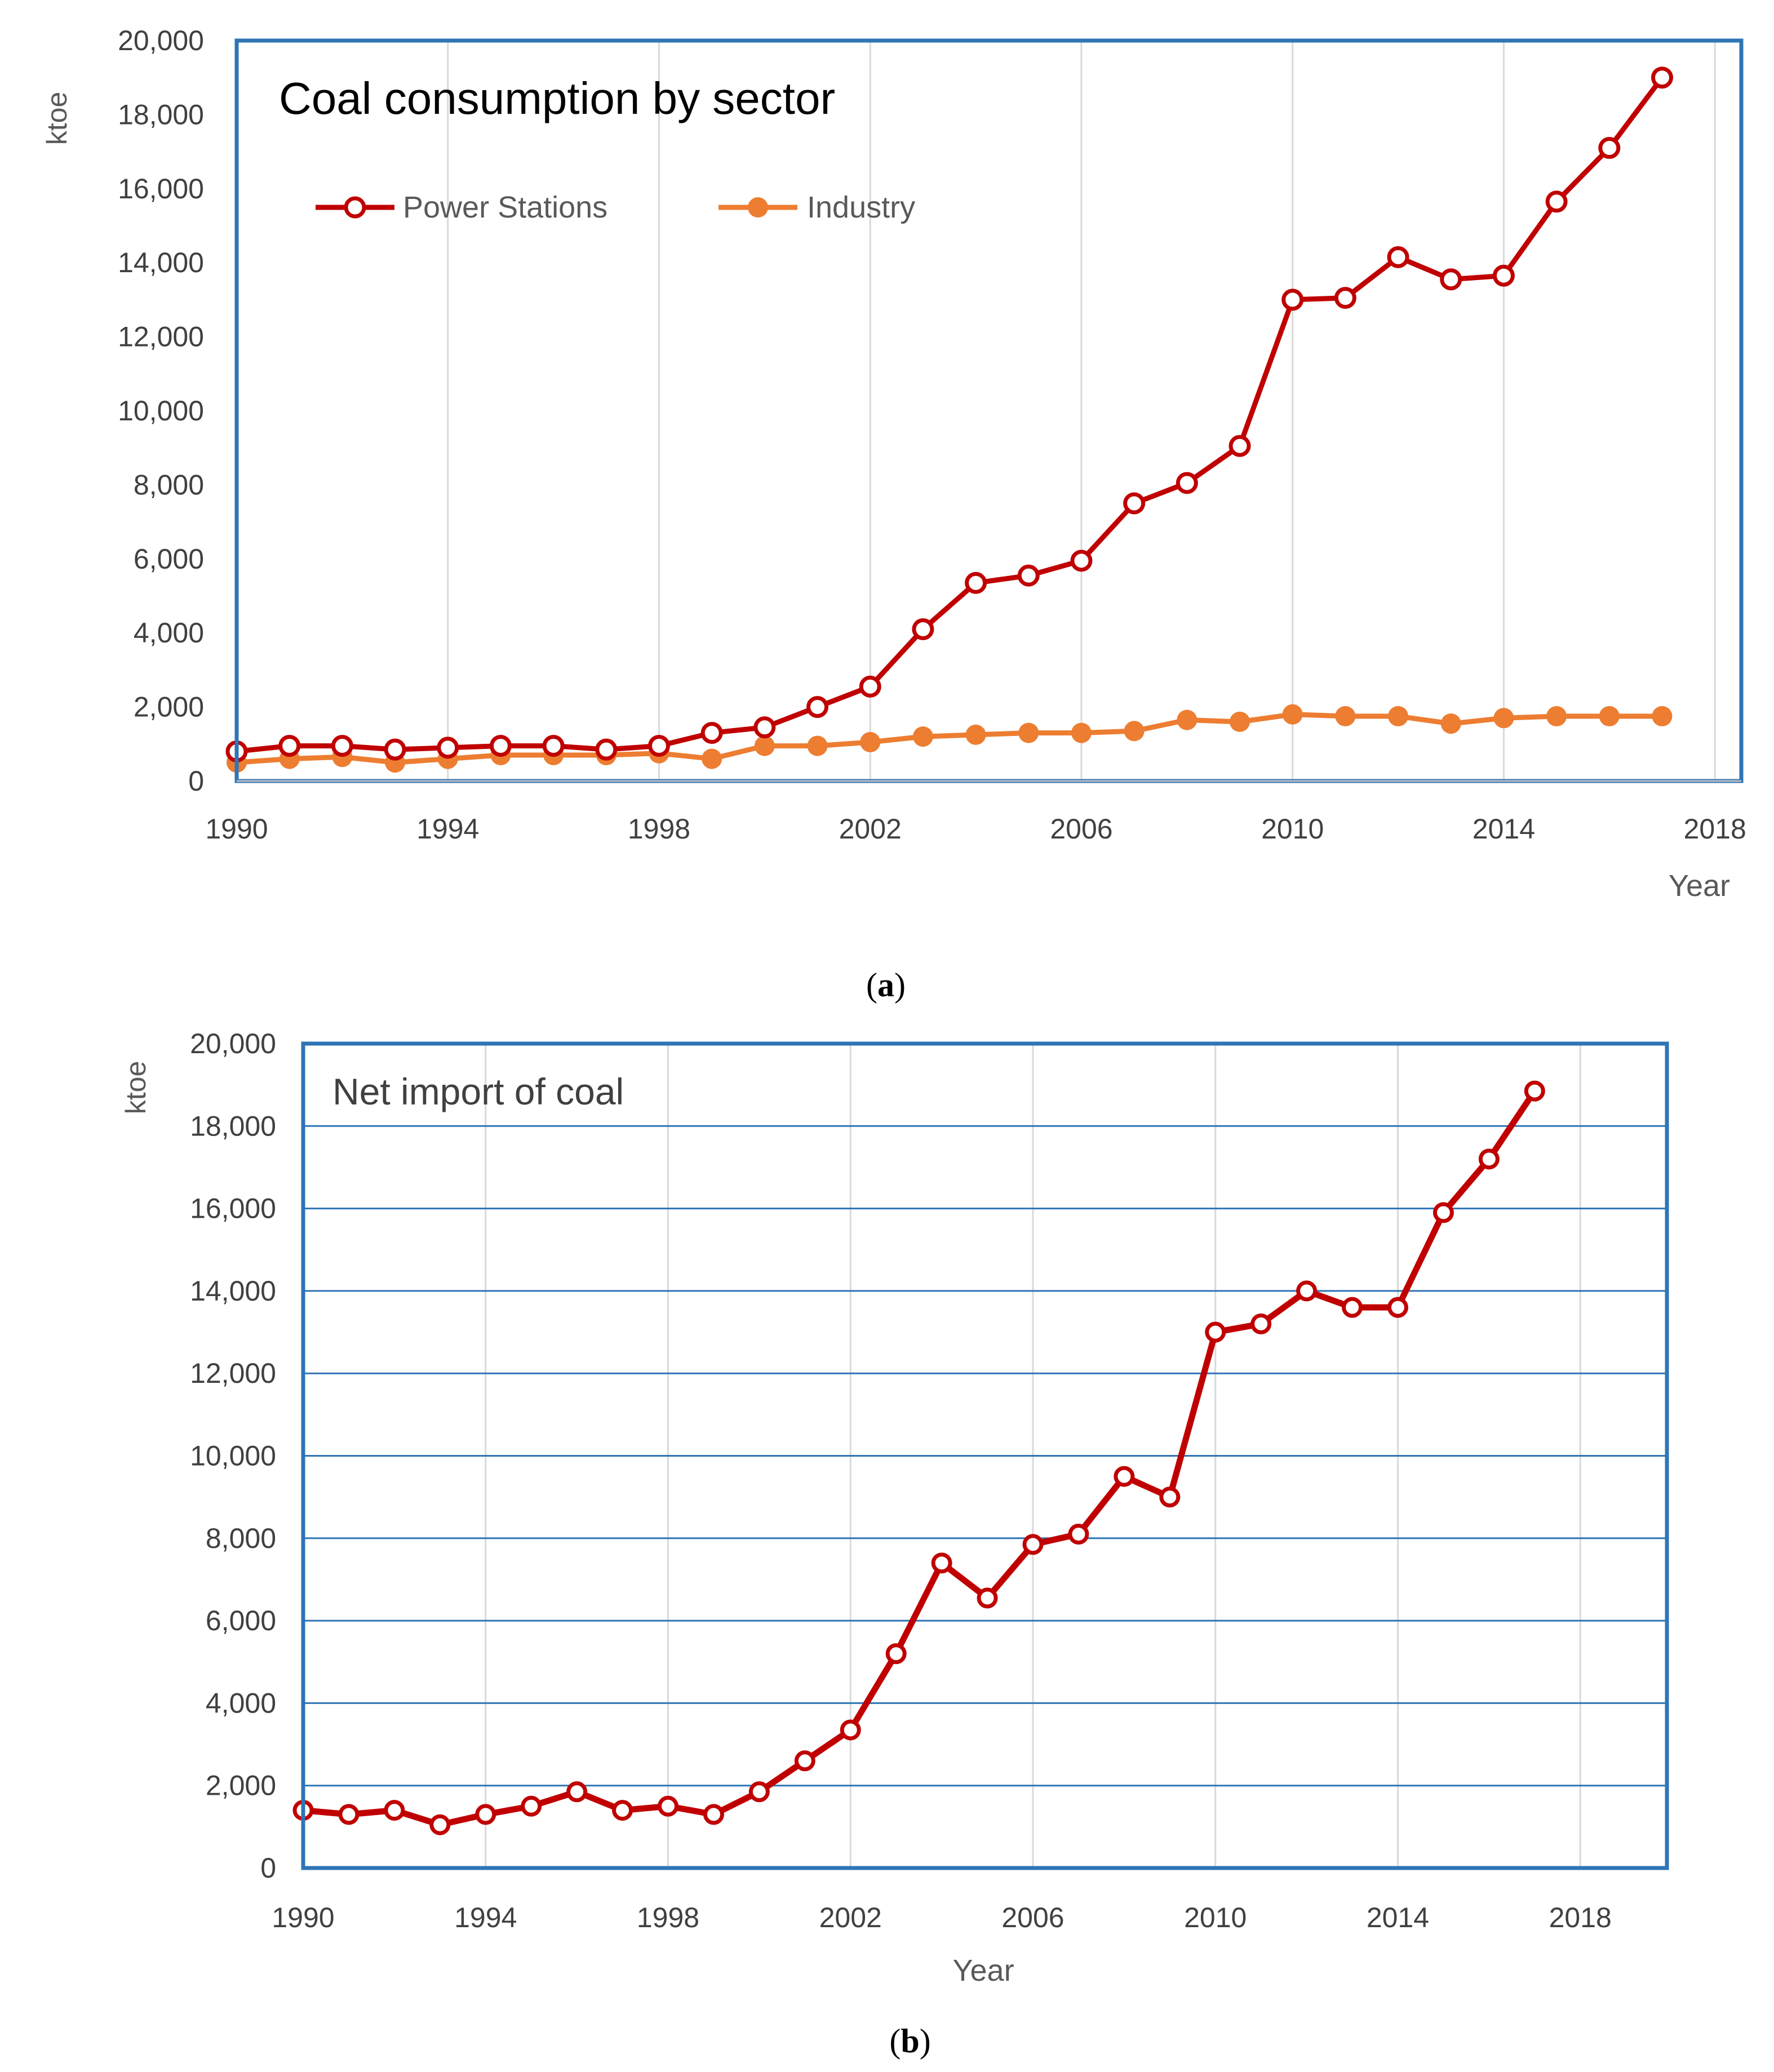  I want to click on b-y-tick-2000: 2,000, so click(241, 1786).